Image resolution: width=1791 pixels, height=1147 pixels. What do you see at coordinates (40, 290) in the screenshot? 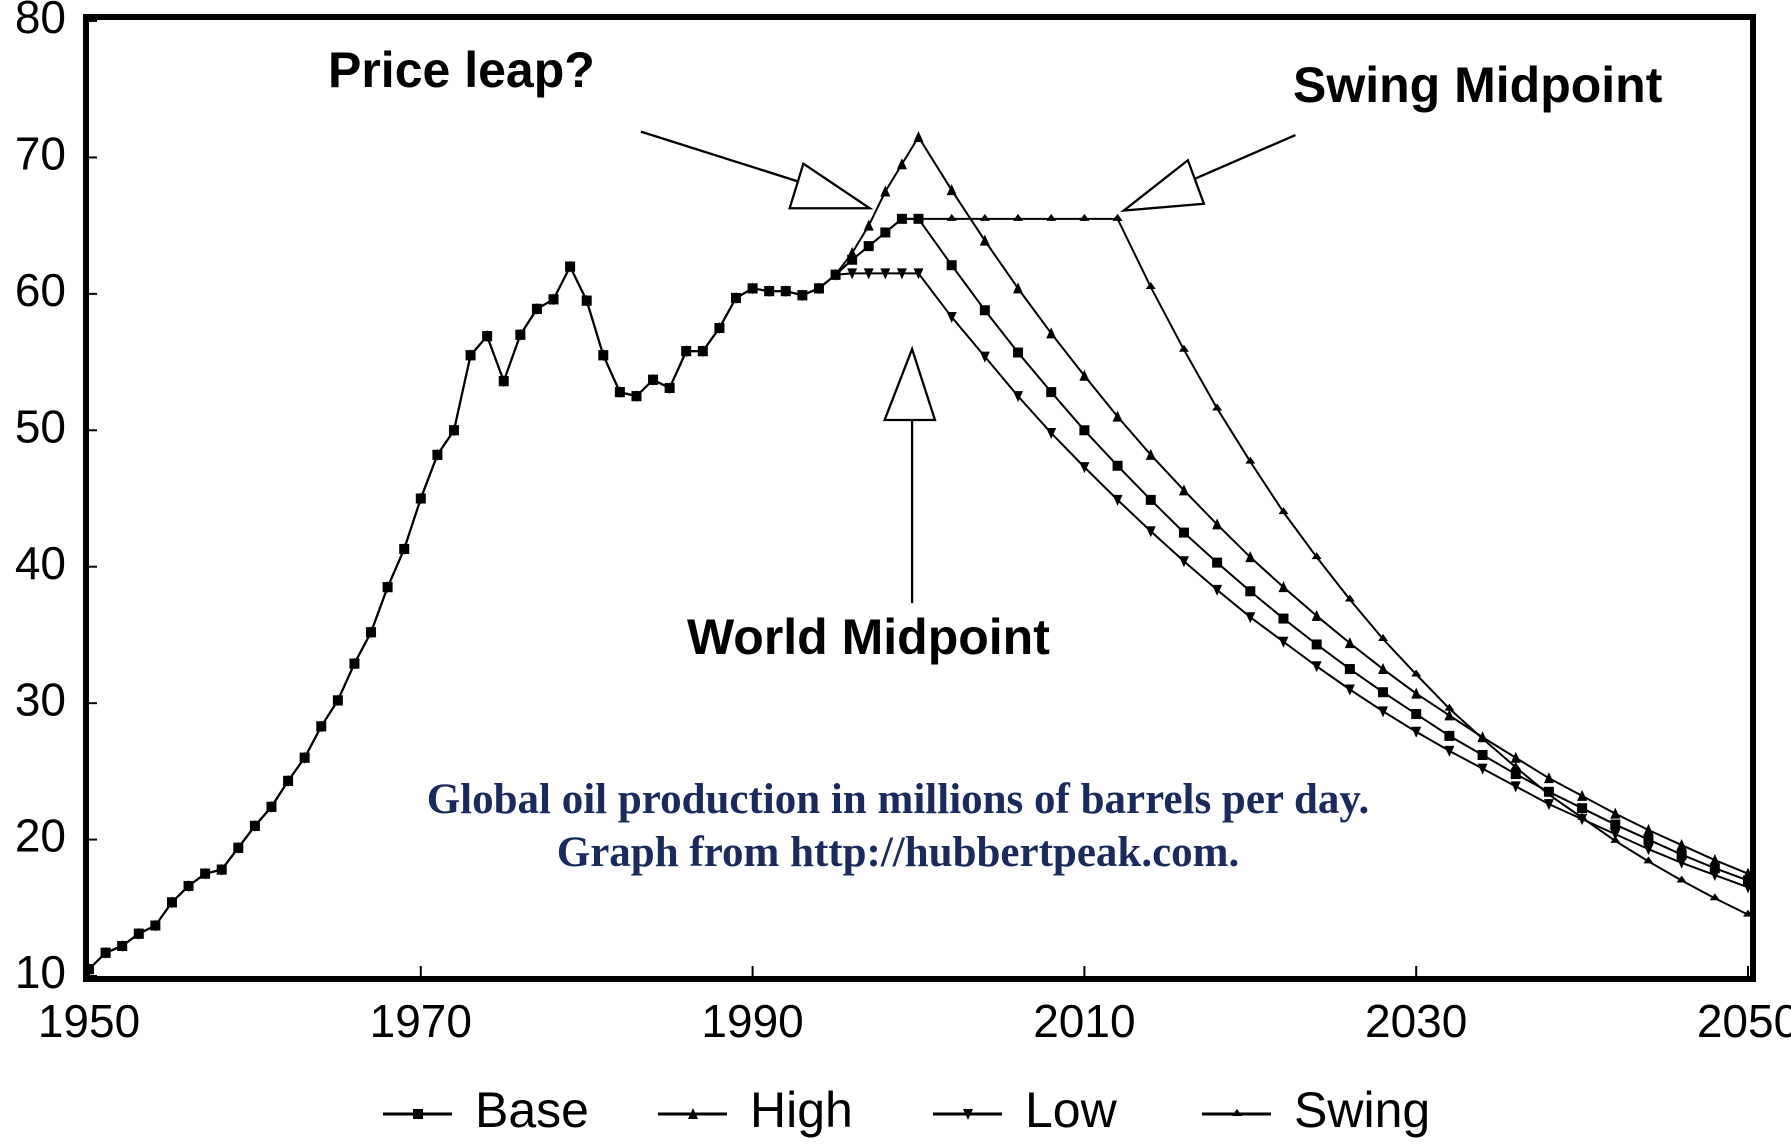
I see `y-tick-label: 60` at bounding box center [40, 290].